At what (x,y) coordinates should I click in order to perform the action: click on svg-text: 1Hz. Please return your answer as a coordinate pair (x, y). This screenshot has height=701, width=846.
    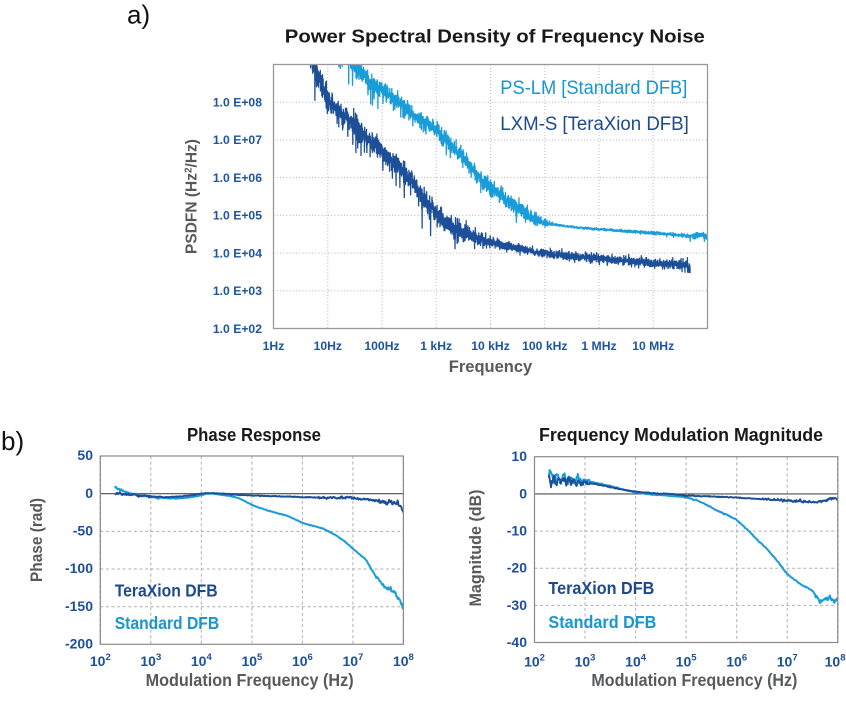
    Looking at the image, I should click on (274, 346).